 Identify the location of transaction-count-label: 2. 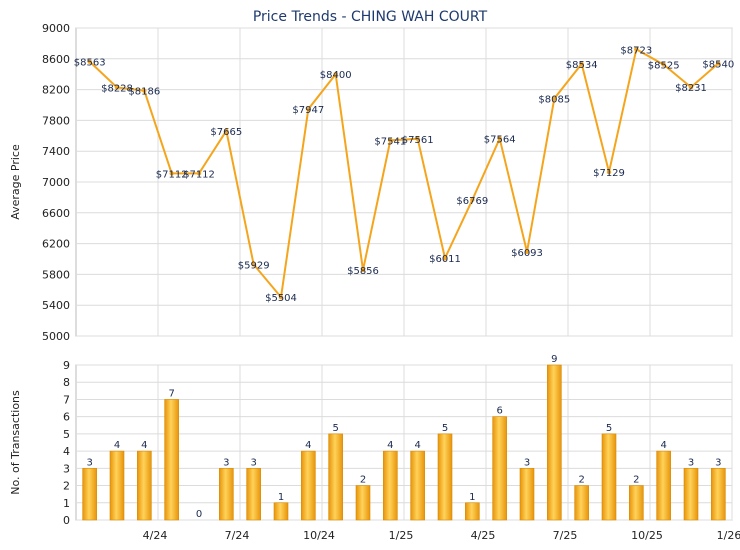
(636, 480).